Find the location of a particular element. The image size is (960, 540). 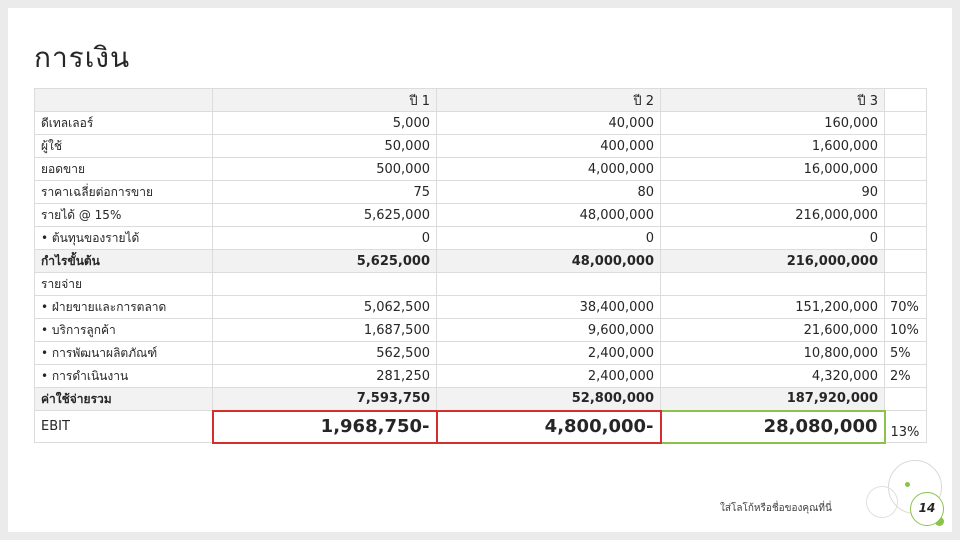

table-header-row: ปี 1 ปี 2 ปี 3 is located at coordinates (480, 100).